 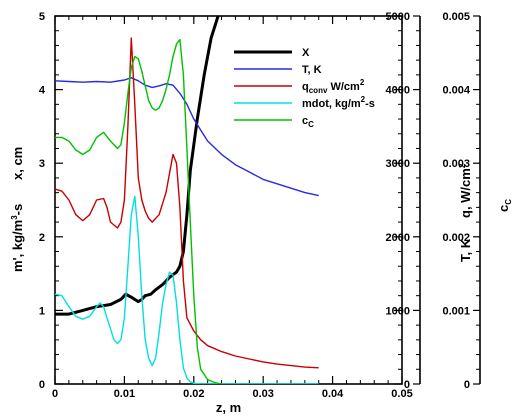 I want to click on y-tick-label: 2, so click(x=42, y=238).